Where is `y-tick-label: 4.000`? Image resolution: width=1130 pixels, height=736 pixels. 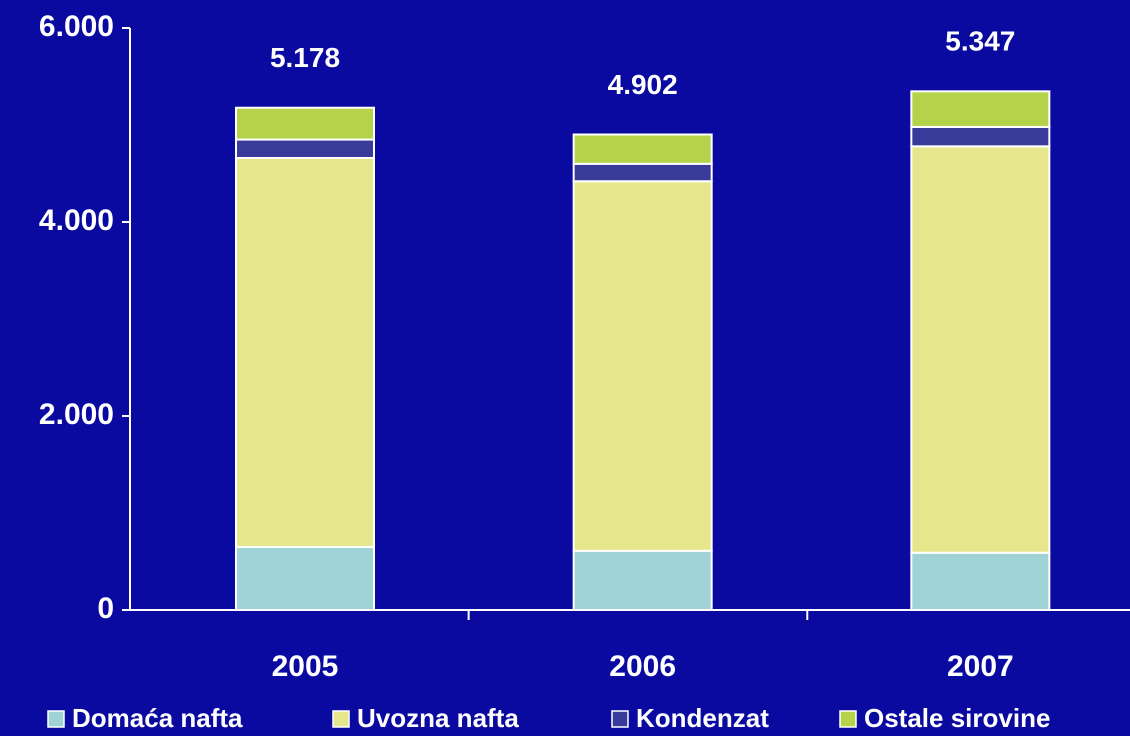
y-tick-label: 4.000 is located at coordinates (76, 220).